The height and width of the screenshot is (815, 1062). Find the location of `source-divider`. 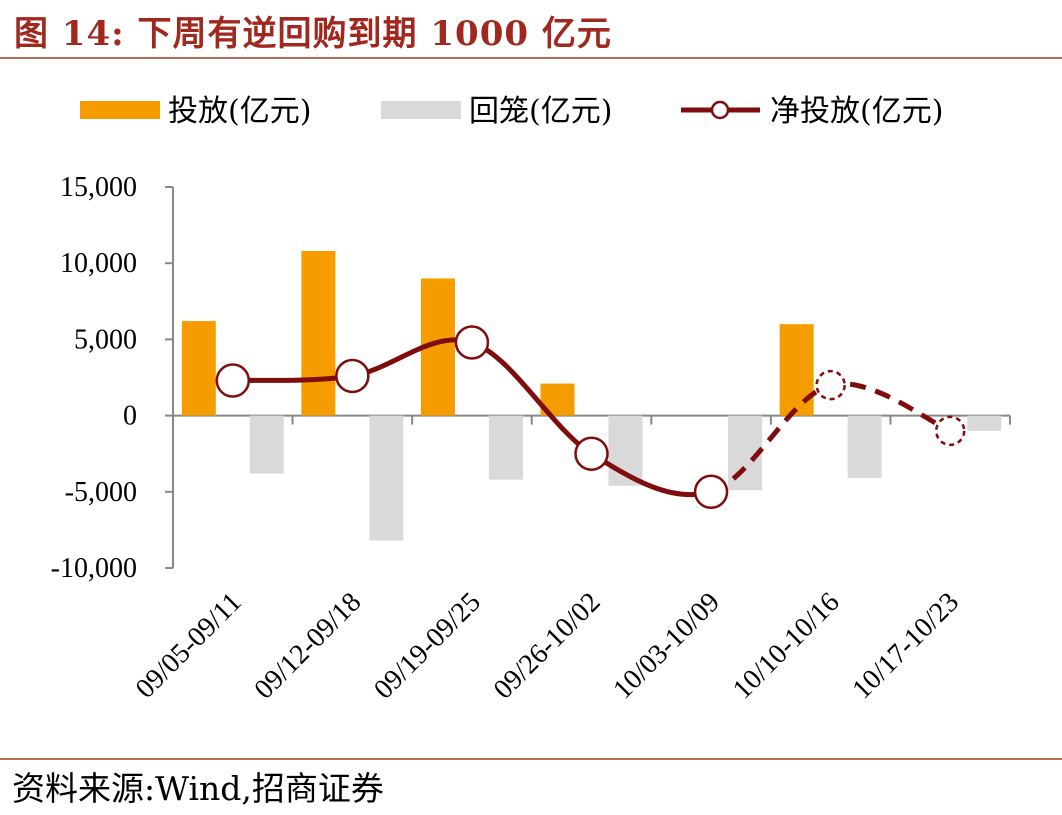

source-divider is located at coordinates (531, 759).